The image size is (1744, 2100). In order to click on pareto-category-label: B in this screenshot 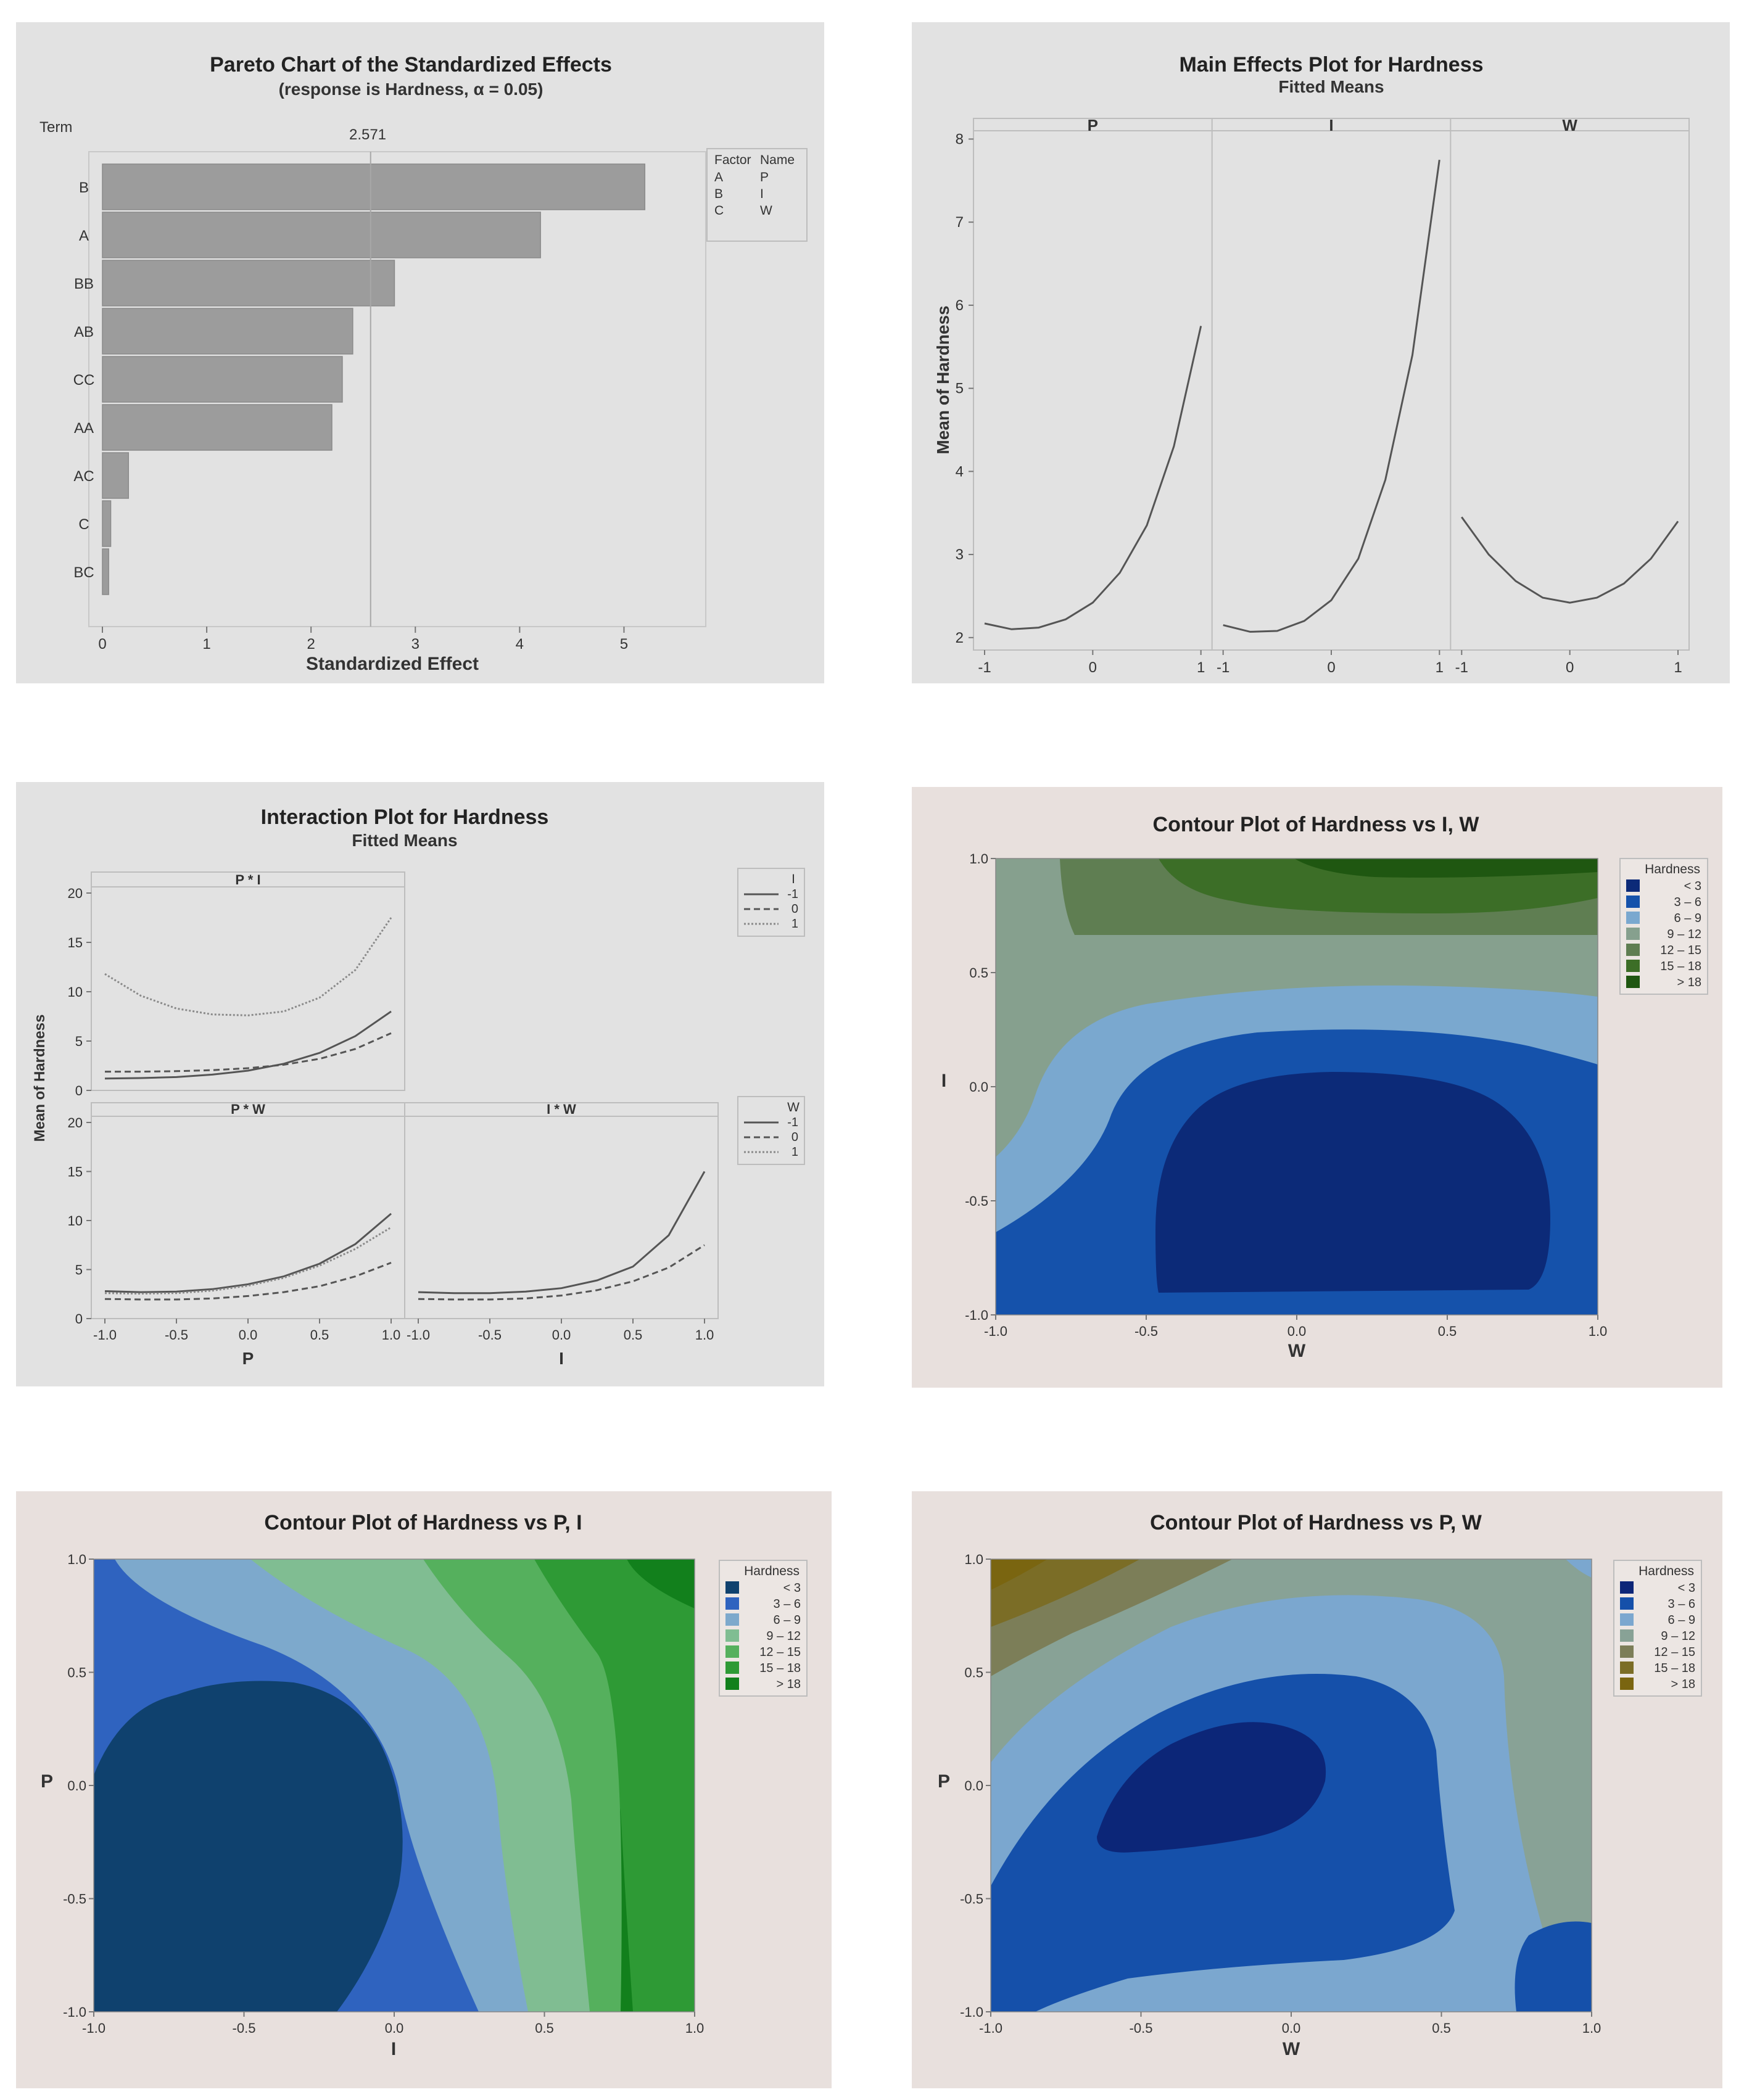, I will do `click(84, 188)`.